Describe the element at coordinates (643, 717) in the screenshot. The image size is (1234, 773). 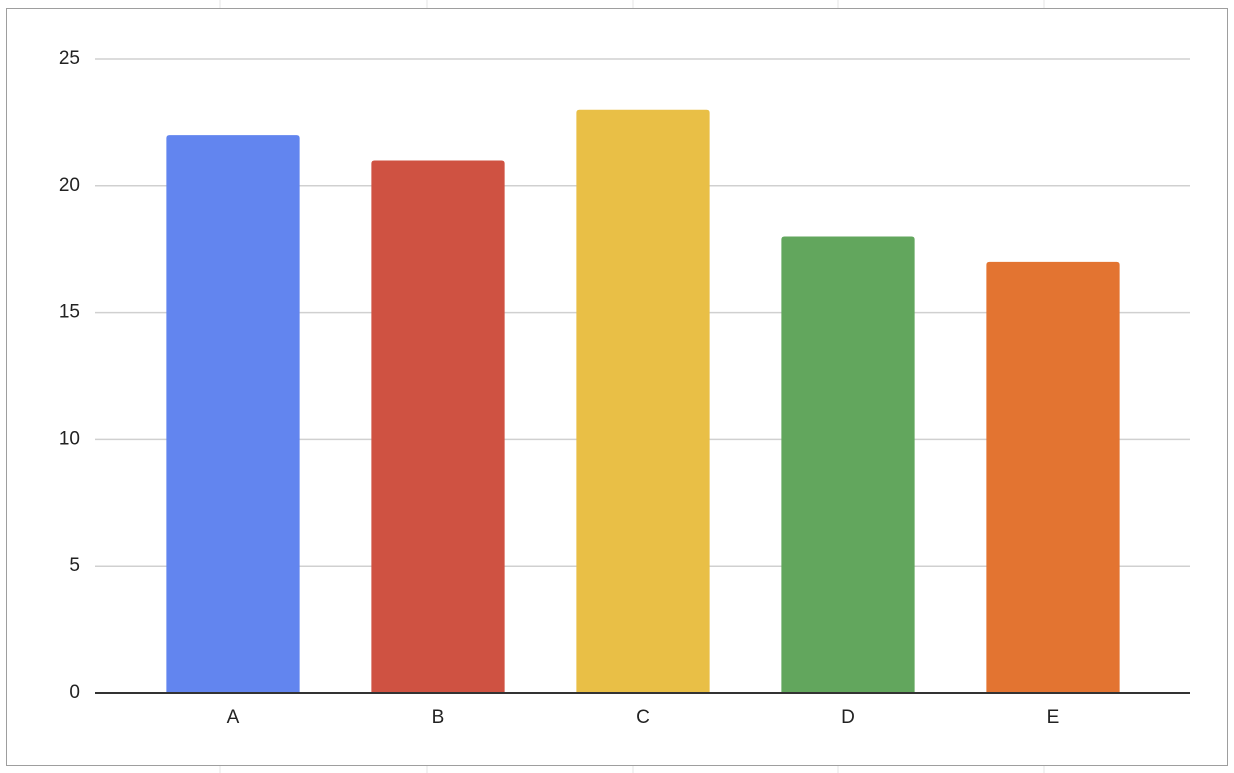
I see `x-tick-label: C` at that location.